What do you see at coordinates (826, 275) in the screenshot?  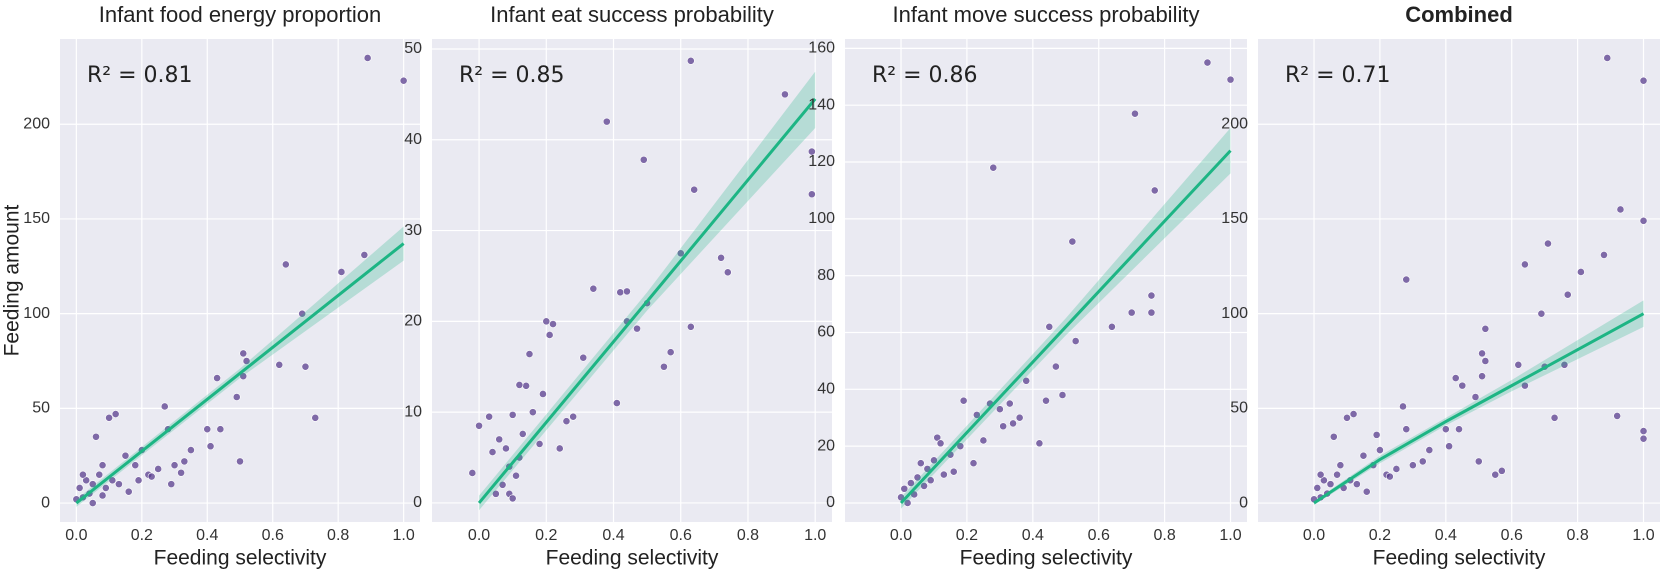 I see `y-tick-label: 80` at bounding box center [826, 275].